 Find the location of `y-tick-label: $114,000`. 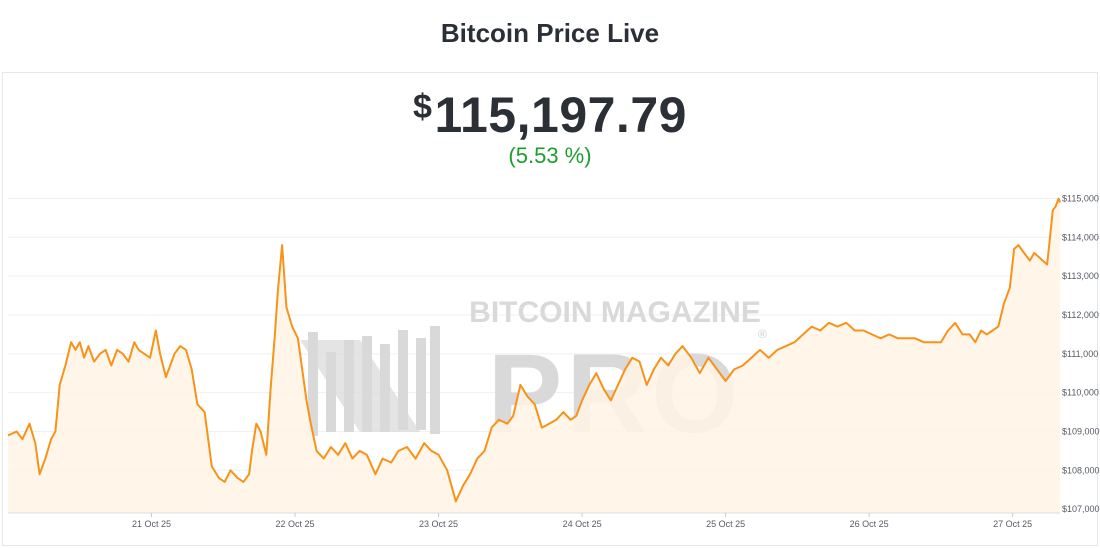

y-tick-label: $114,000 is located at coordinates (1080, 237).